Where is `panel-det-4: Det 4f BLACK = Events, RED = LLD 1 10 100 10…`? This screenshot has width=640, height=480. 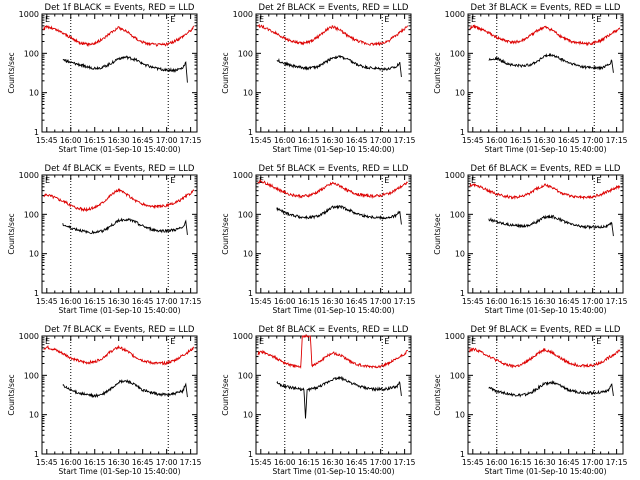
panel-det-4: Det 4f BLACK = Events, RED = LLD 1 10 100 10… is located at coordinates (104, 239).